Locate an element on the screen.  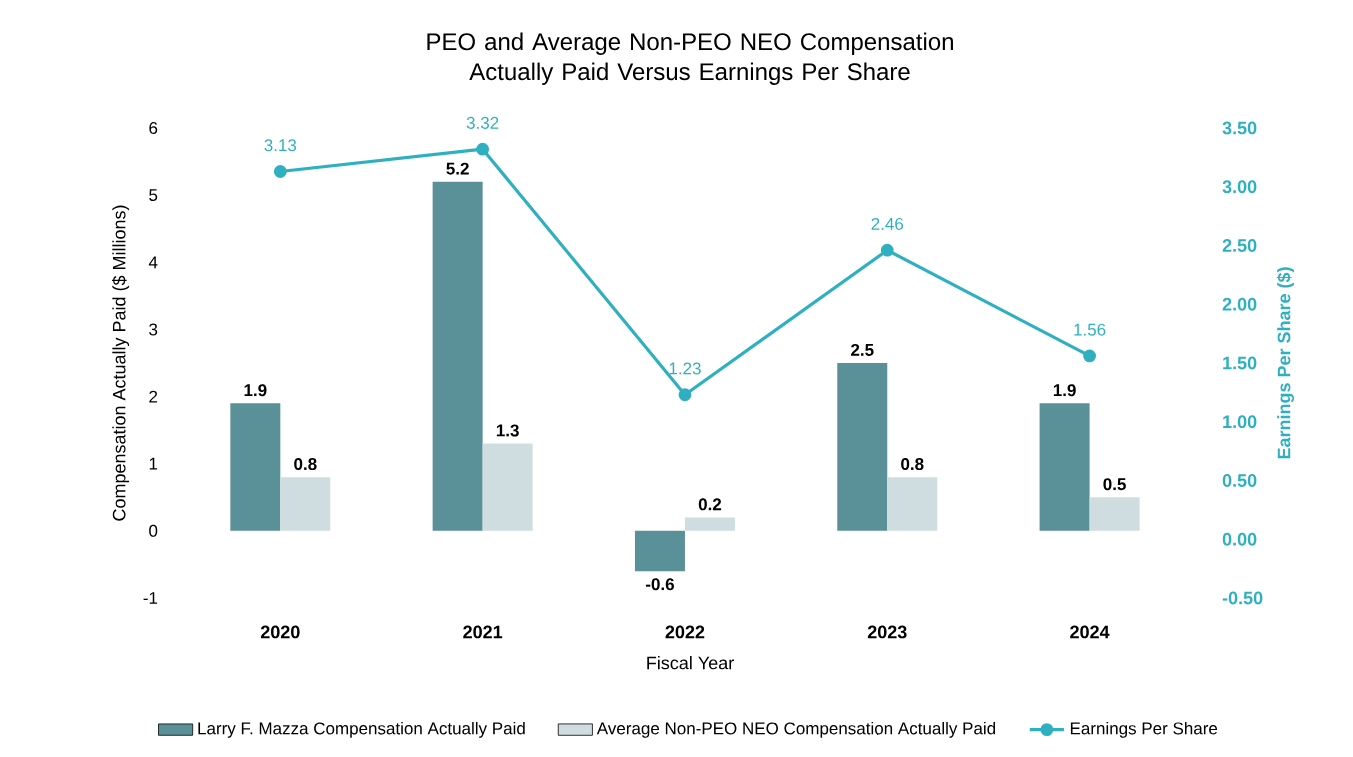
data-label: 2.5 is located at coordinates (862, 349).